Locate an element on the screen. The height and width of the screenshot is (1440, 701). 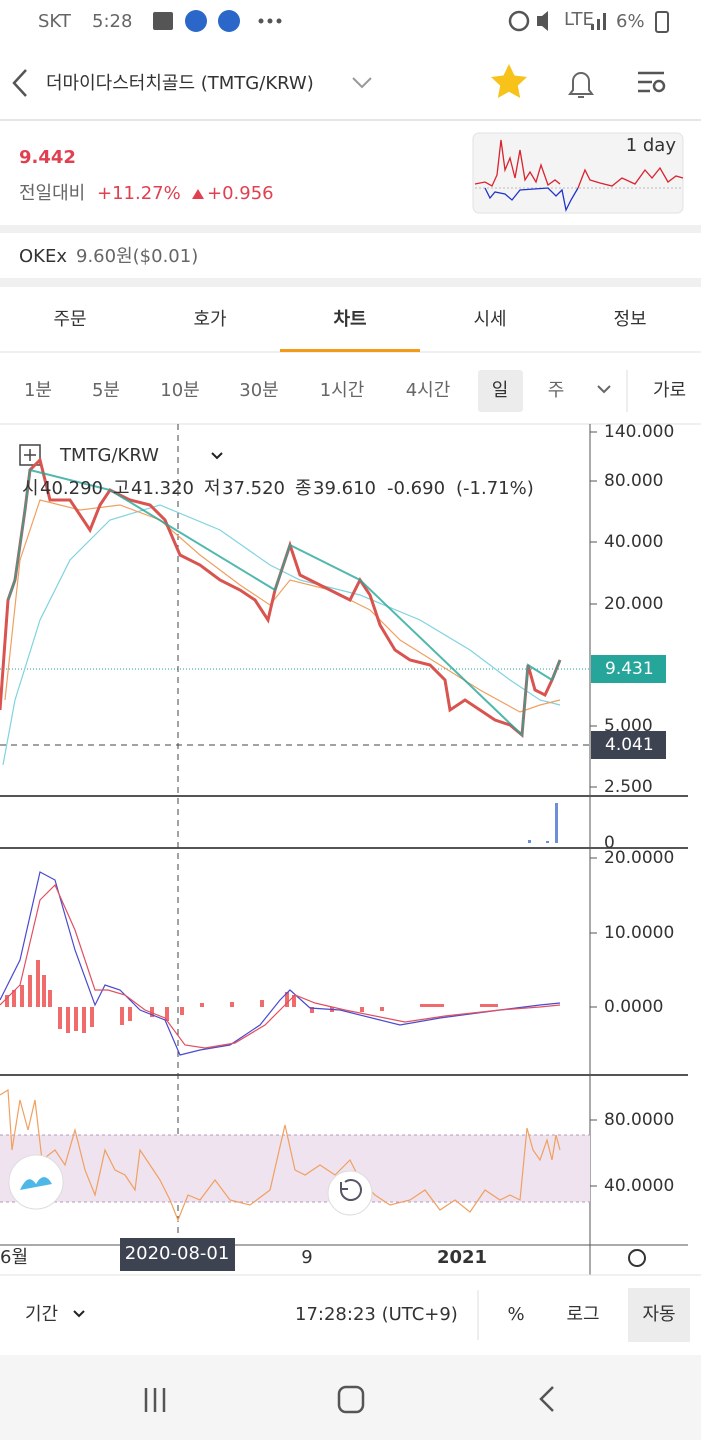
lte-label: LTE is located at coordinates (579, 19).